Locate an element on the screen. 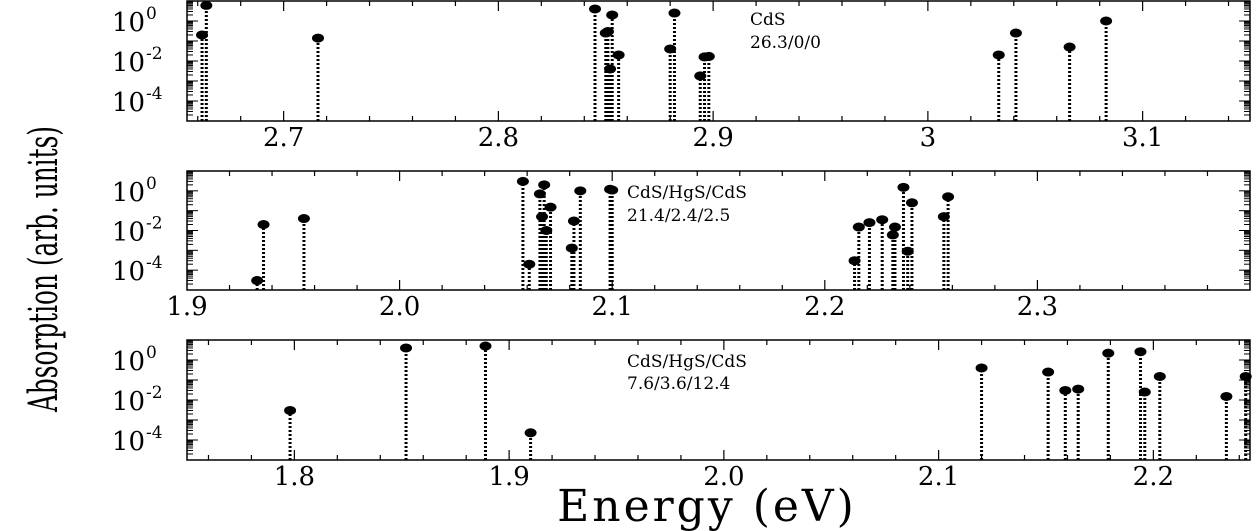 The height and width of the screenshot is (531, 1257). x-tick-label: 1.8 is located at coordinates (294, 477).